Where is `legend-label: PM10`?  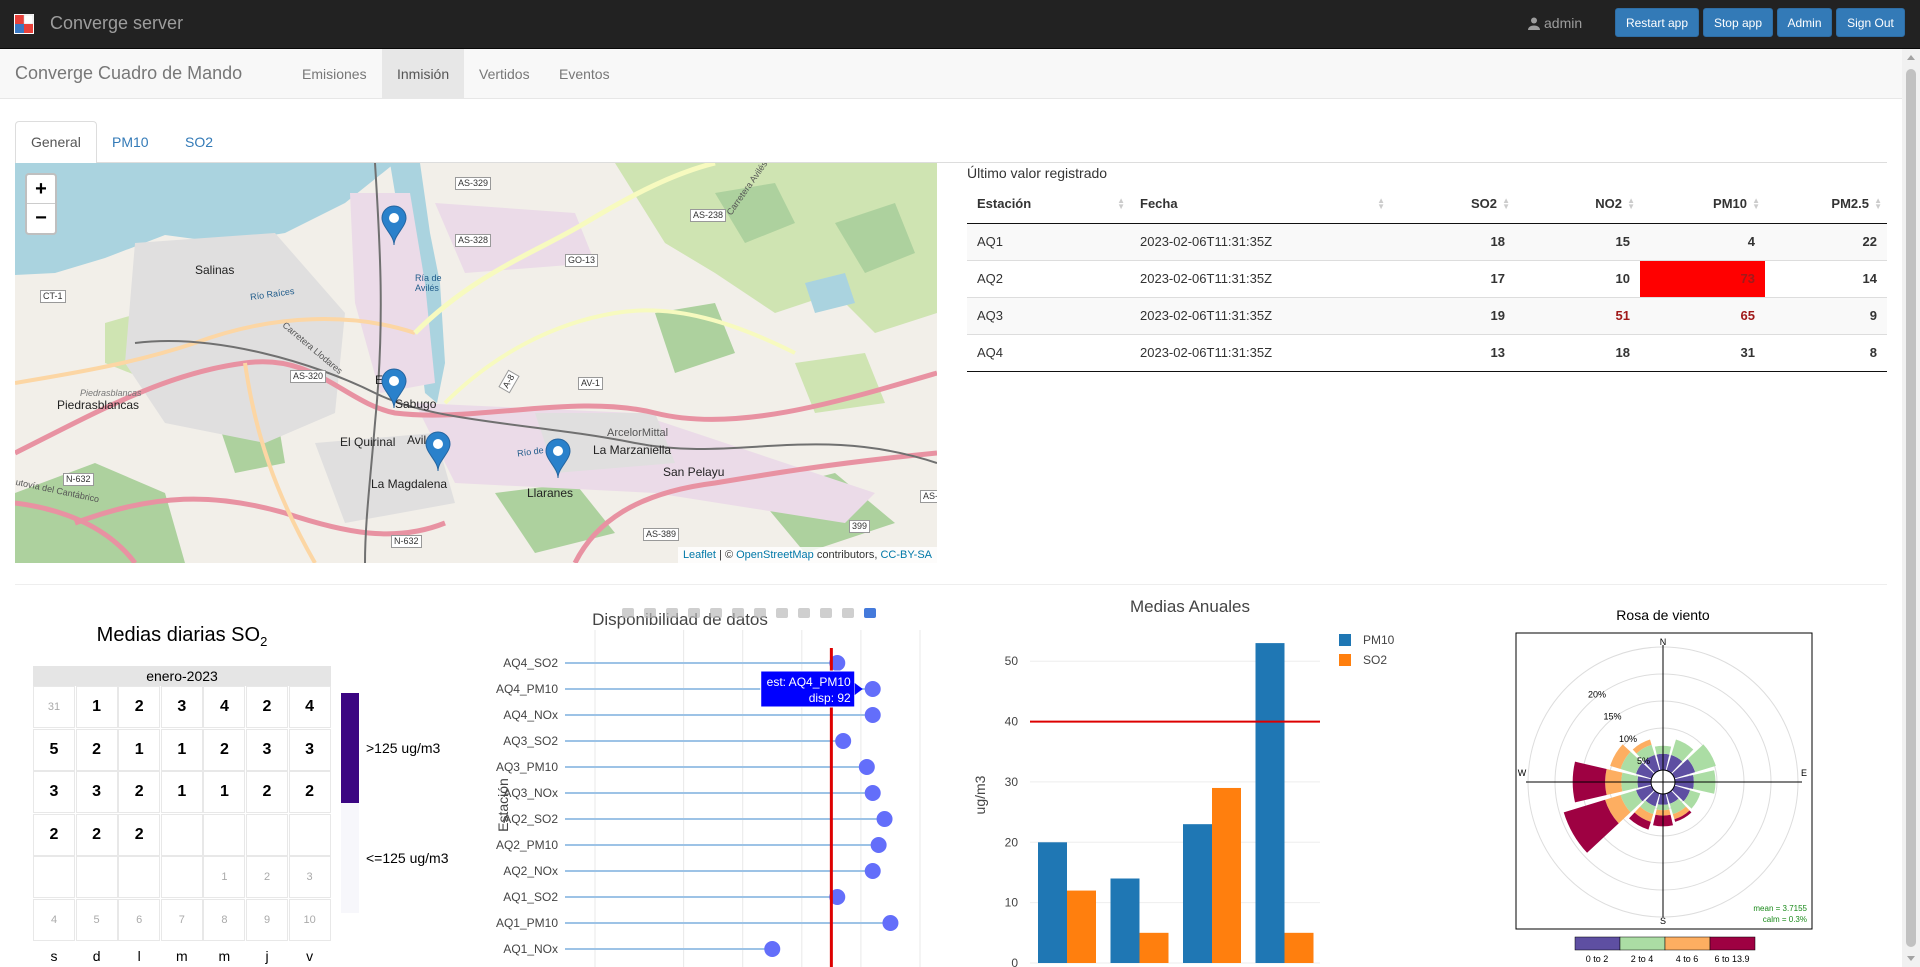 legend-label: PM10 is located at coordinates (1379, 640).